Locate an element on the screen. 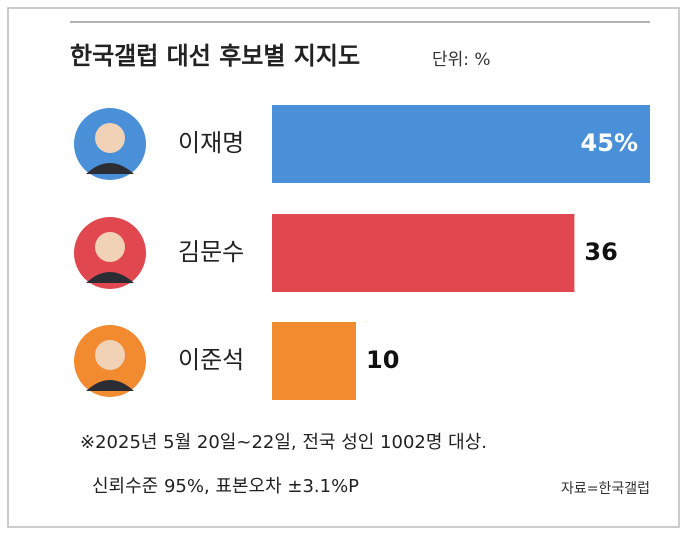 The width and height of the screenshot is (687, 535). category-label: 김문수 is located at coordinates (211, 252).